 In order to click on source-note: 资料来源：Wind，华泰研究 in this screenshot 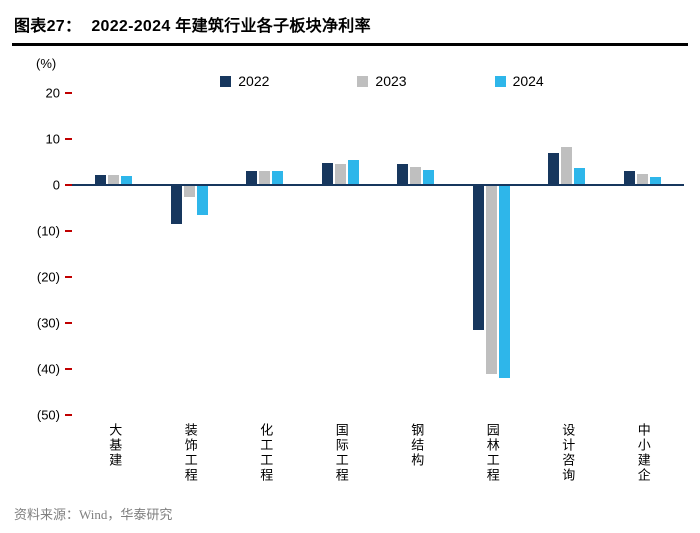, I will do `click(93, 514)`.